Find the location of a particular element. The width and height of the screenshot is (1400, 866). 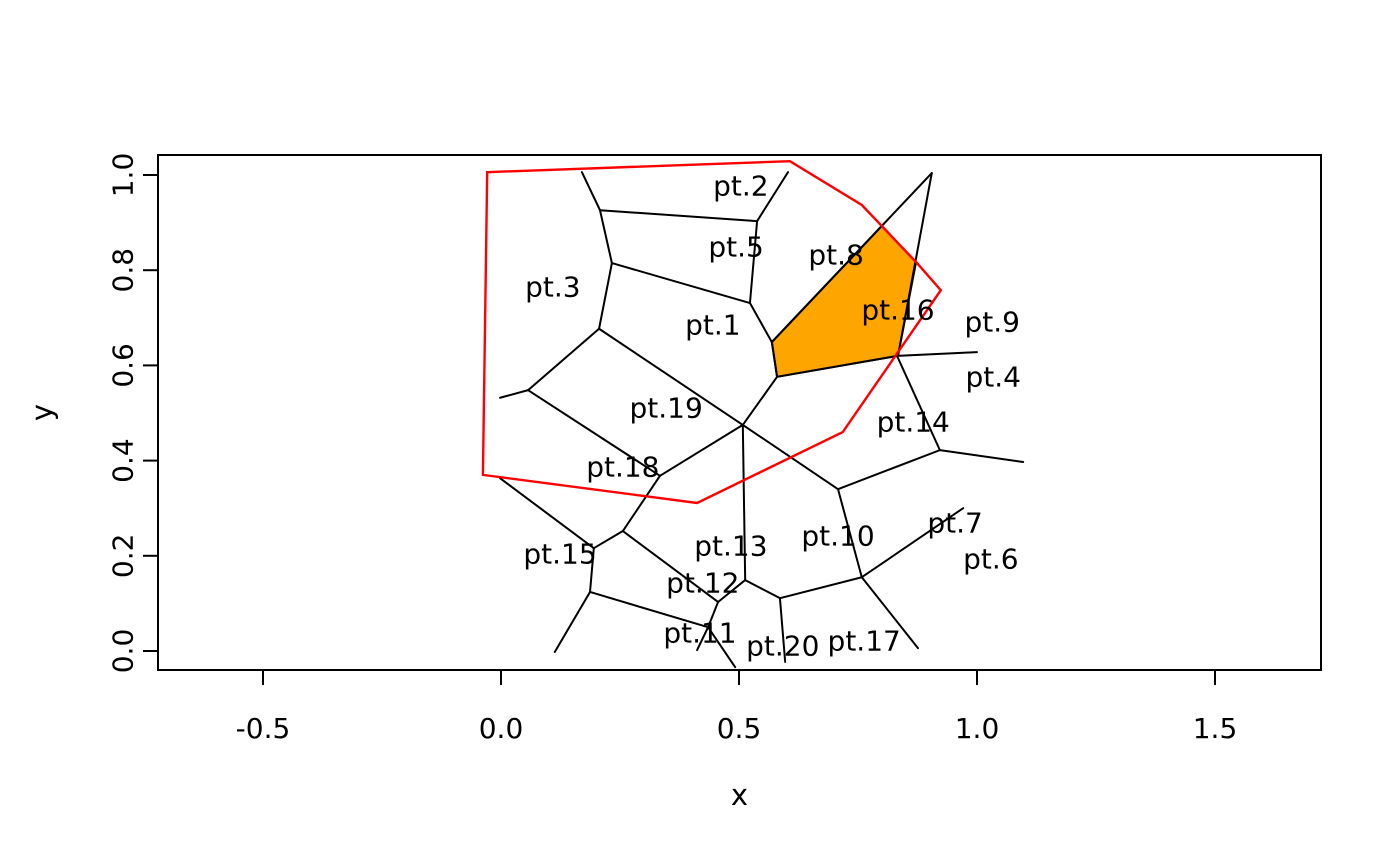

x-tick-label-1.5: 1.5 is located at coordinates (1215, 728).